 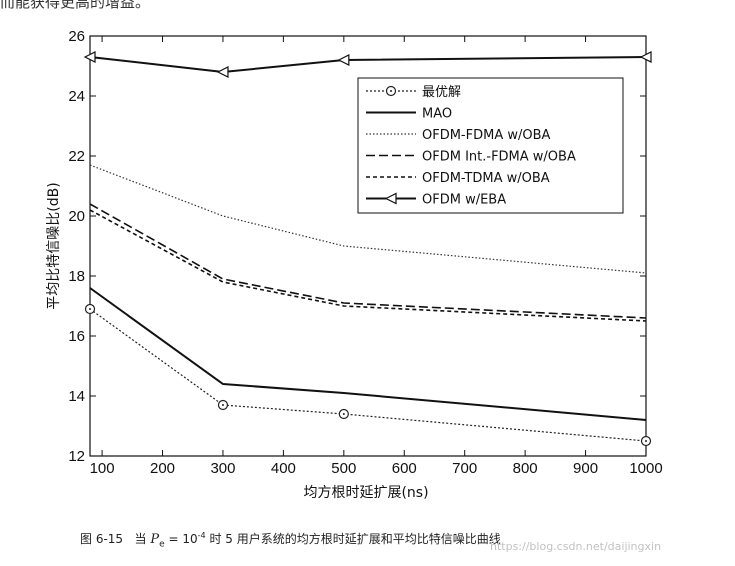 What do you see at coordinates (283, 468) in the screenshot?
I see `x-tick-label: 400` at bounding box center [283, 468].